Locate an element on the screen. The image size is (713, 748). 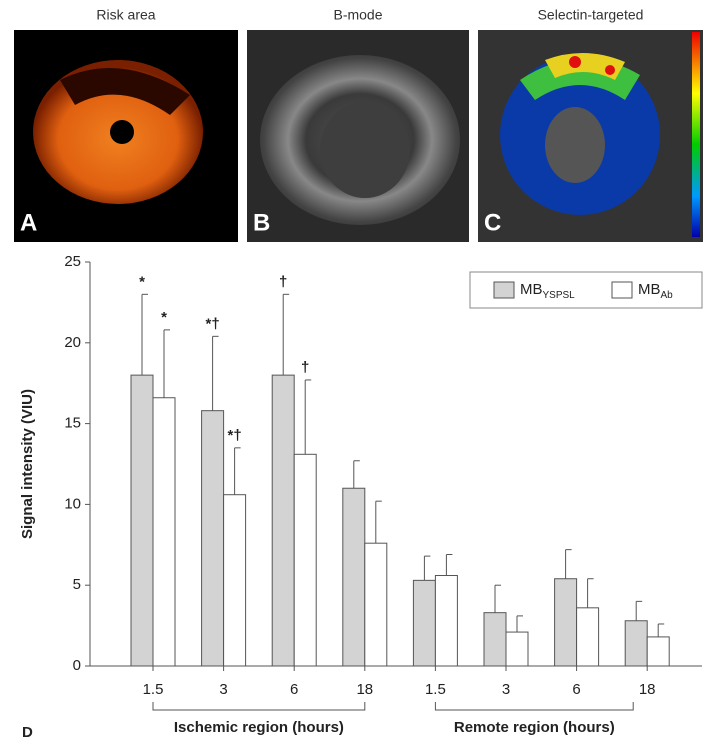
panel-title: Risk area is located at coordinates (125, 15).